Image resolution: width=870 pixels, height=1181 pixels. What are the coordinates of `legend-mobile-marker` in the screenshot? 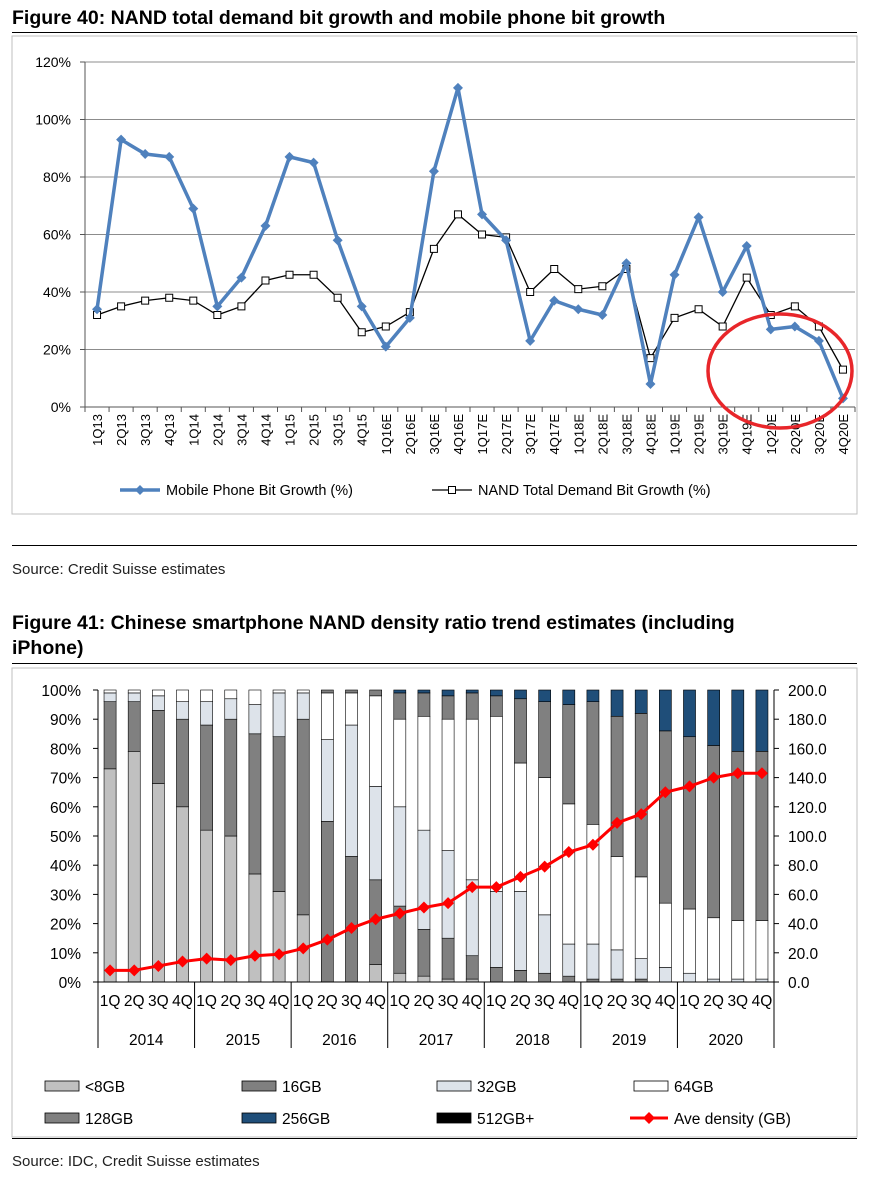 It's located at (140, 490).